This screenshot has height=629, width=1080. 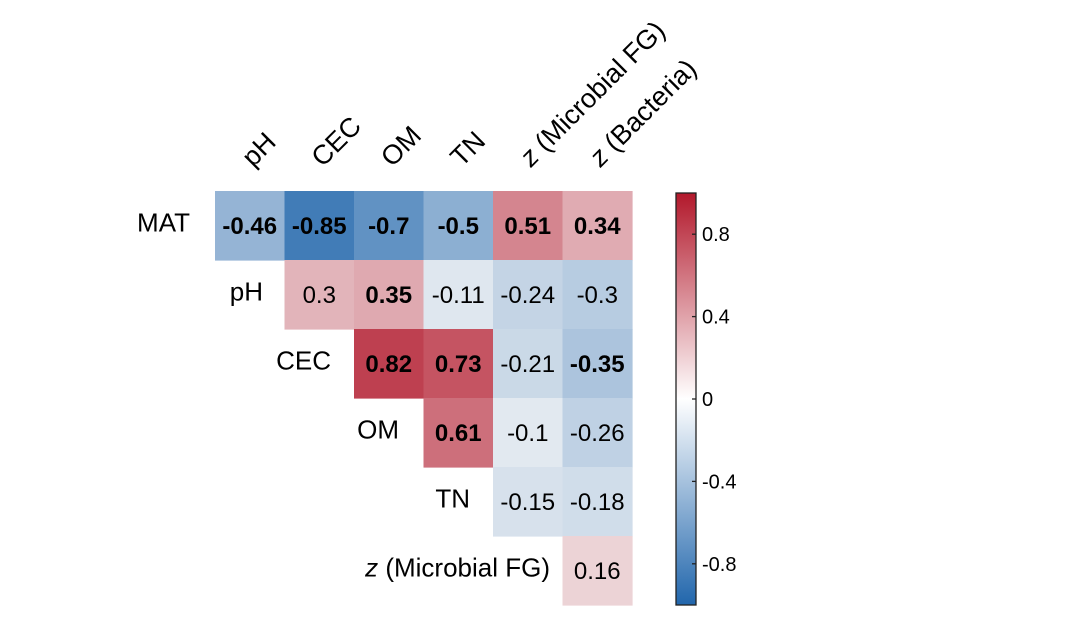 I want to click on row-label-mat: MAT, so click(x=163, y=223).